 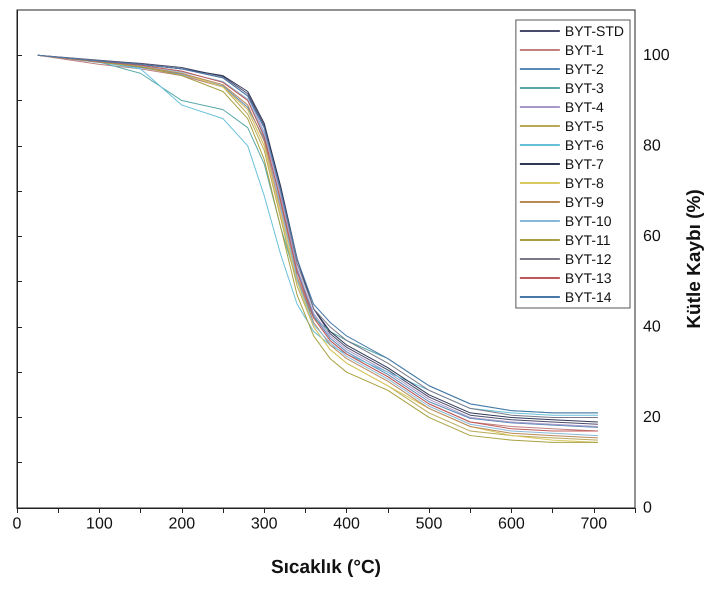 I want to click on x-tick-label: 600, so click(x=511, y=524).